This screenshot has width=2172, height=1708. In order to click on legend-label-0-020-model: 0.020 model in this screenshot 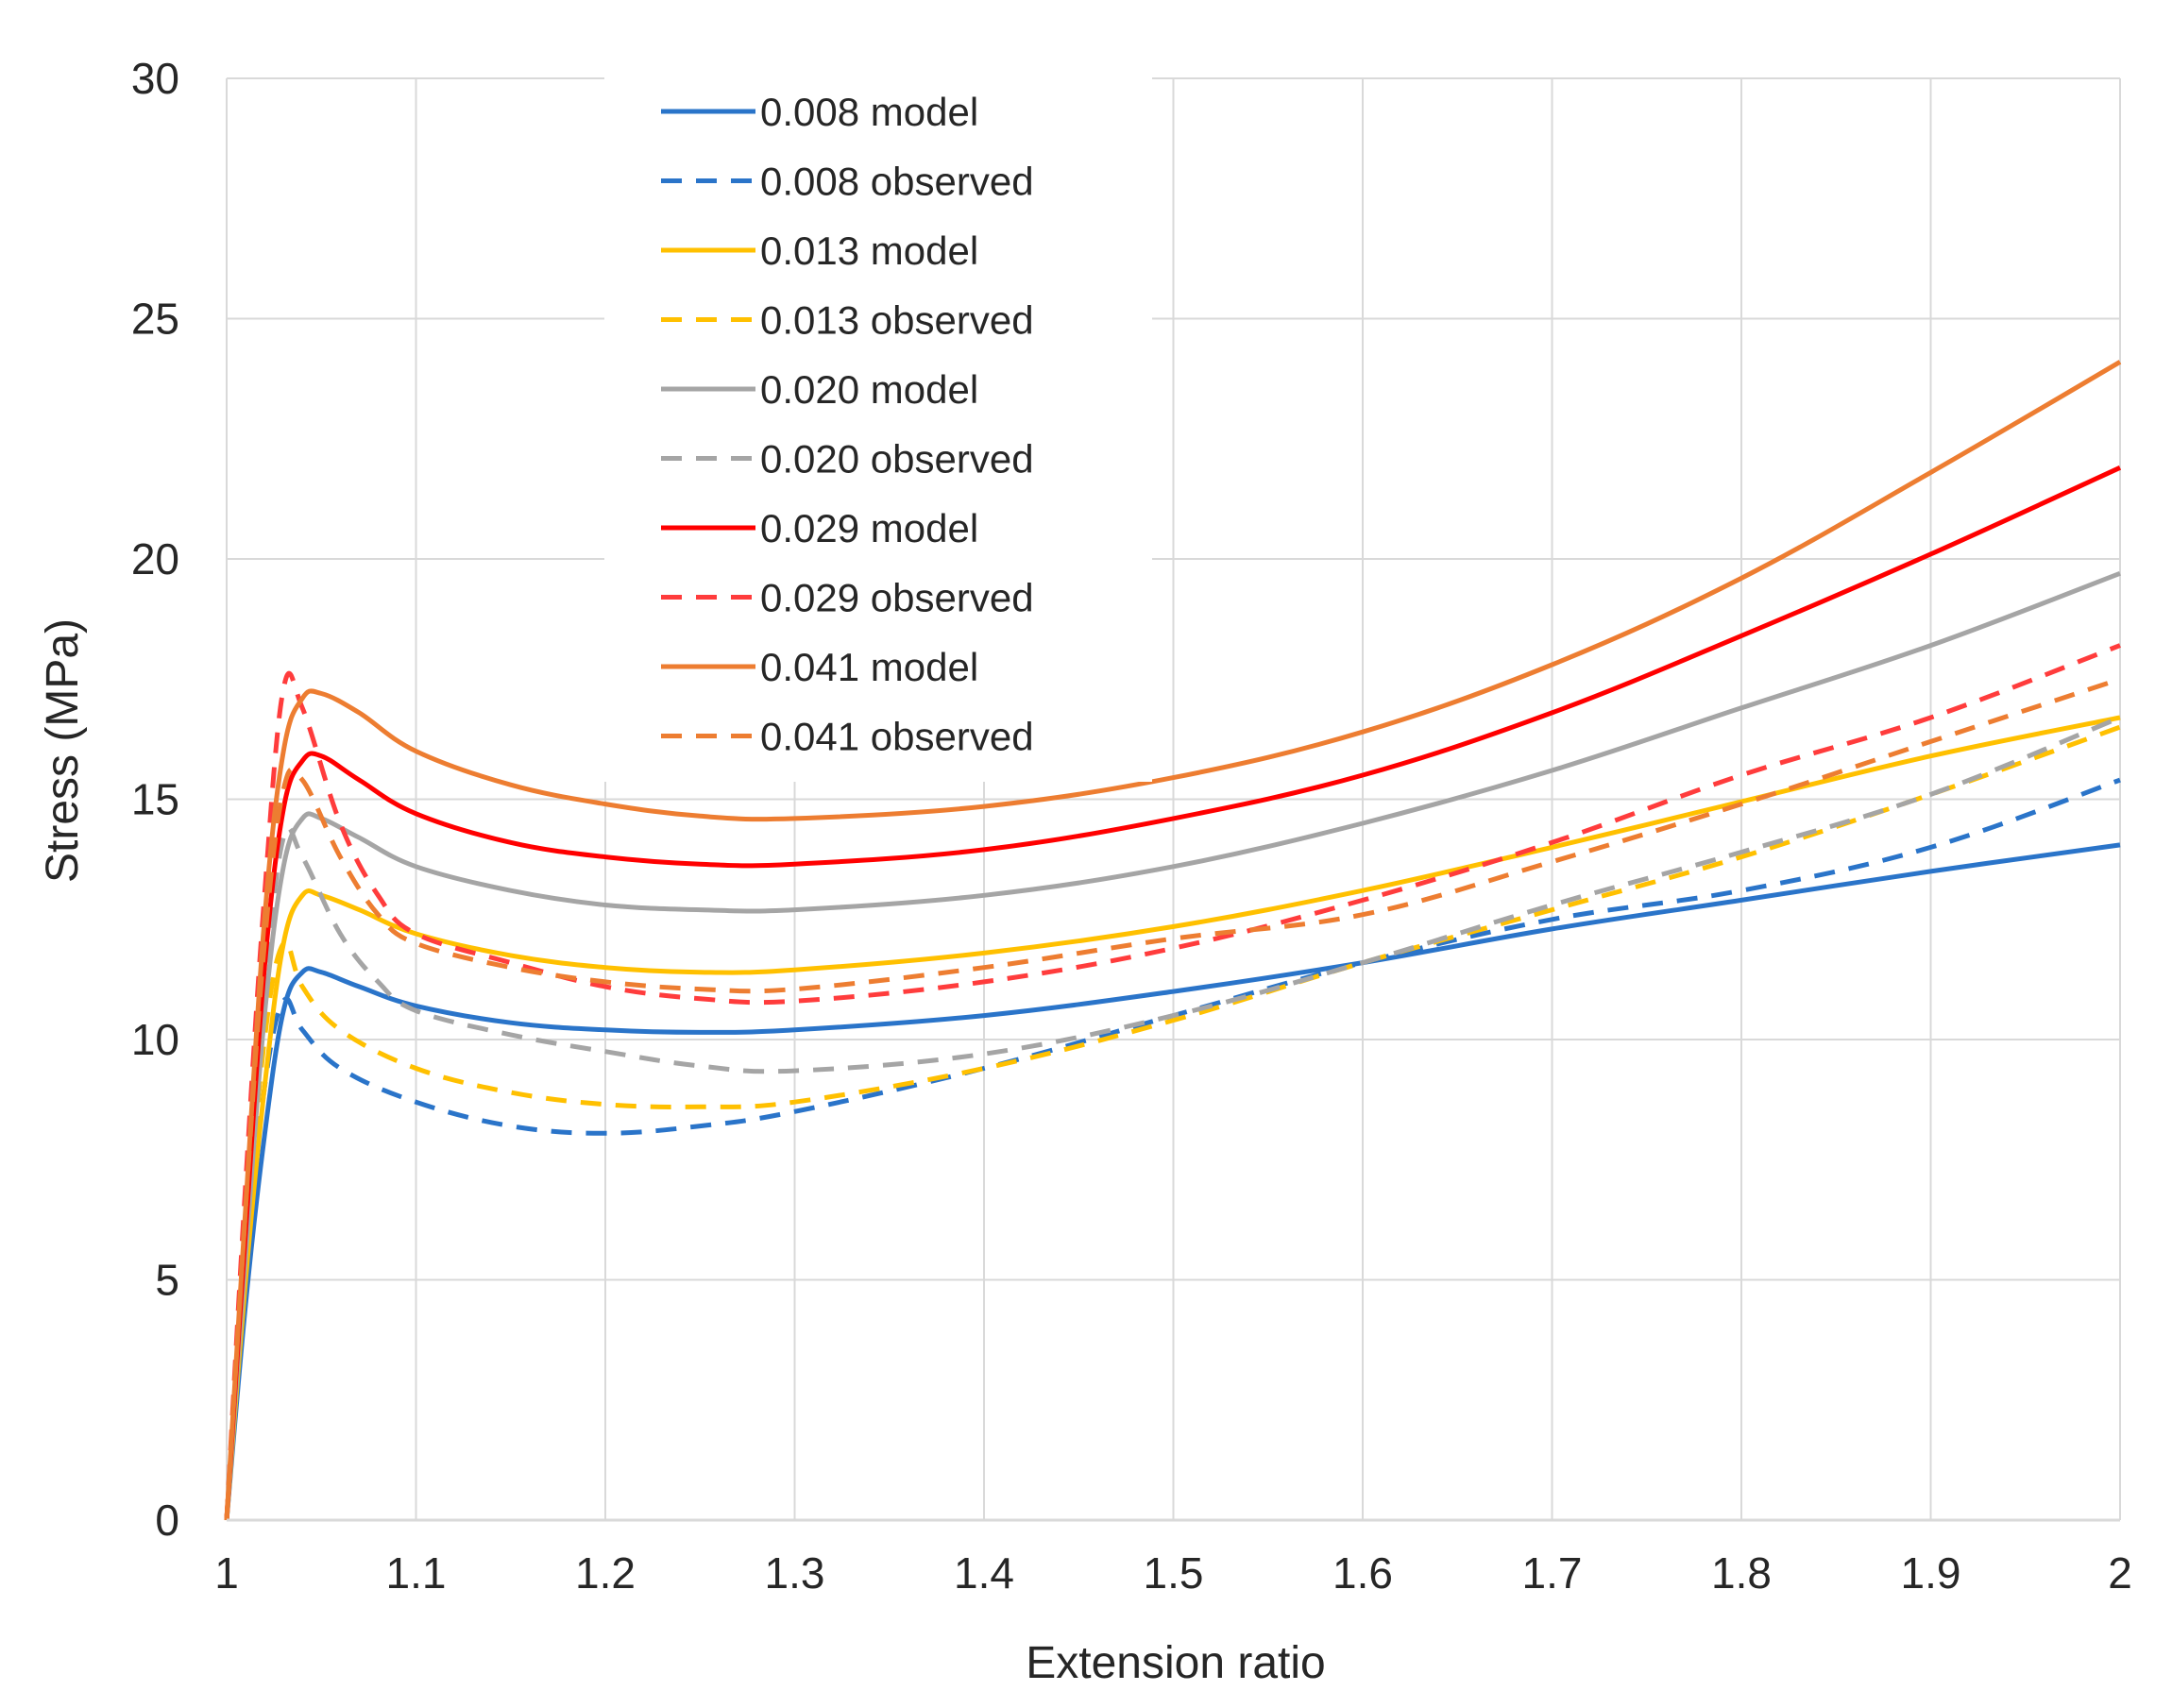, I will do `click(869, 389)`.